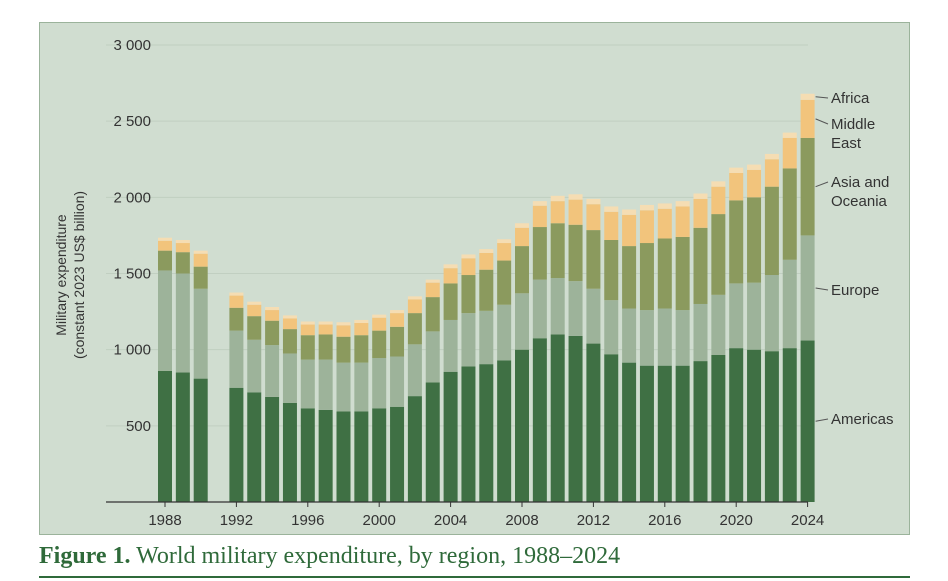 This screenshot has height=581, width=948. What do you see at coordinates (132, 121) in the screenshot?
I see `y-tick-label: 2 500` at bounding box center [132, 121].